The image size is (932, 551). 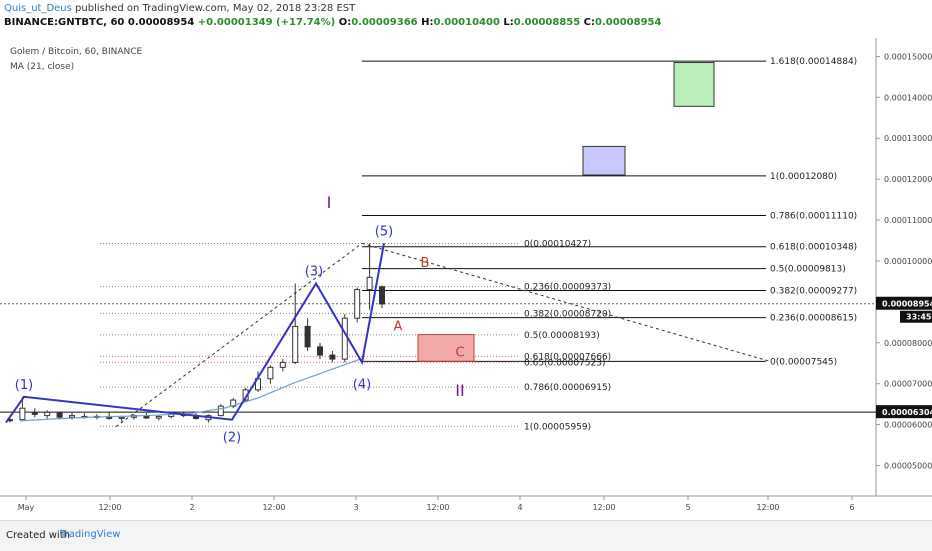 What do you see at coordinates (908, 466) in the screenshot?
I see `price-tick-label: 0.00005000` at bounding box center [908, 466].